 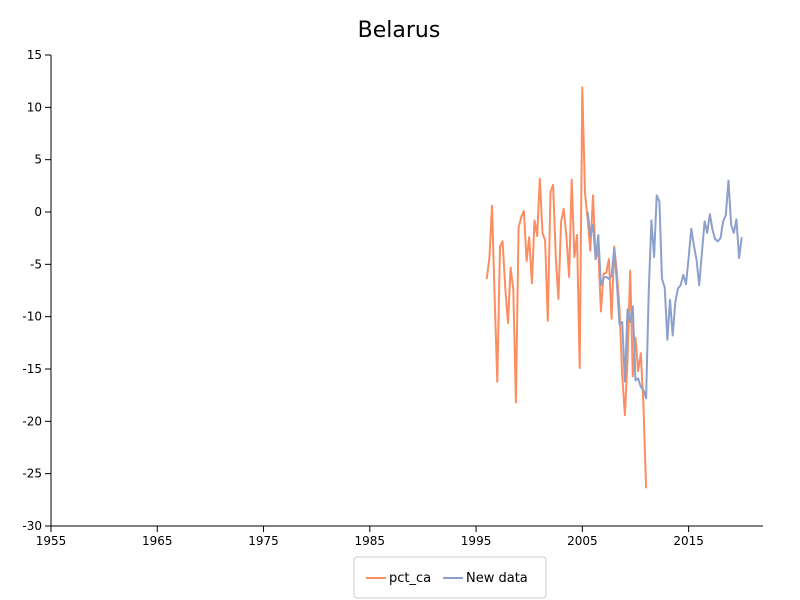 I want to click on y-tick-label: -20, so click(x=32, y=421).